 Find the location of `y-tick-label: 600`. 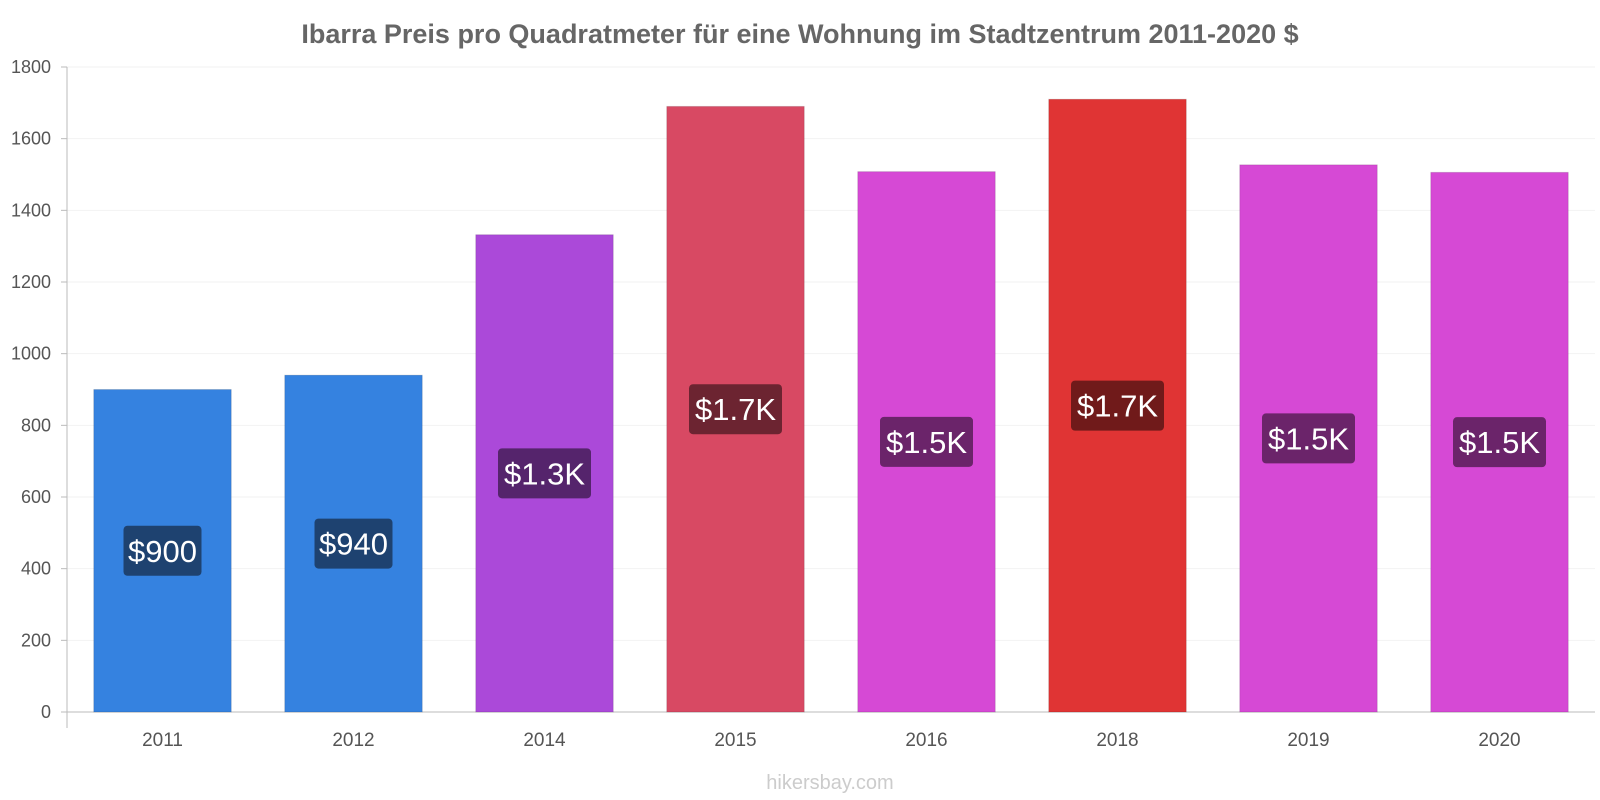

y-tick-label: 600 is located at coordinates (36, 497).